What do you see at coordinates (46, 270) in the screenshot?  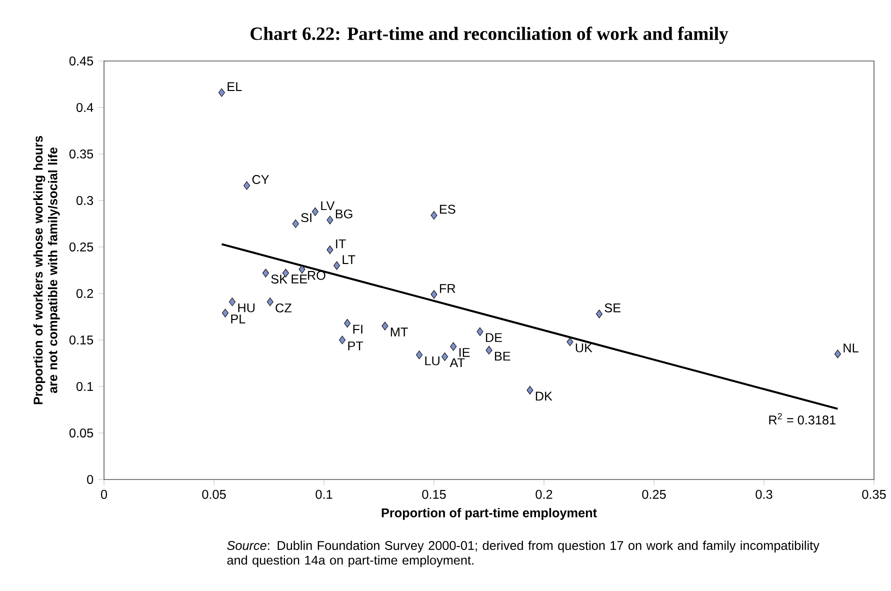 I see `y-axis-title: Proportion of workers whose working hours are not compatible with family/social life` at bounding box center [46, 270].